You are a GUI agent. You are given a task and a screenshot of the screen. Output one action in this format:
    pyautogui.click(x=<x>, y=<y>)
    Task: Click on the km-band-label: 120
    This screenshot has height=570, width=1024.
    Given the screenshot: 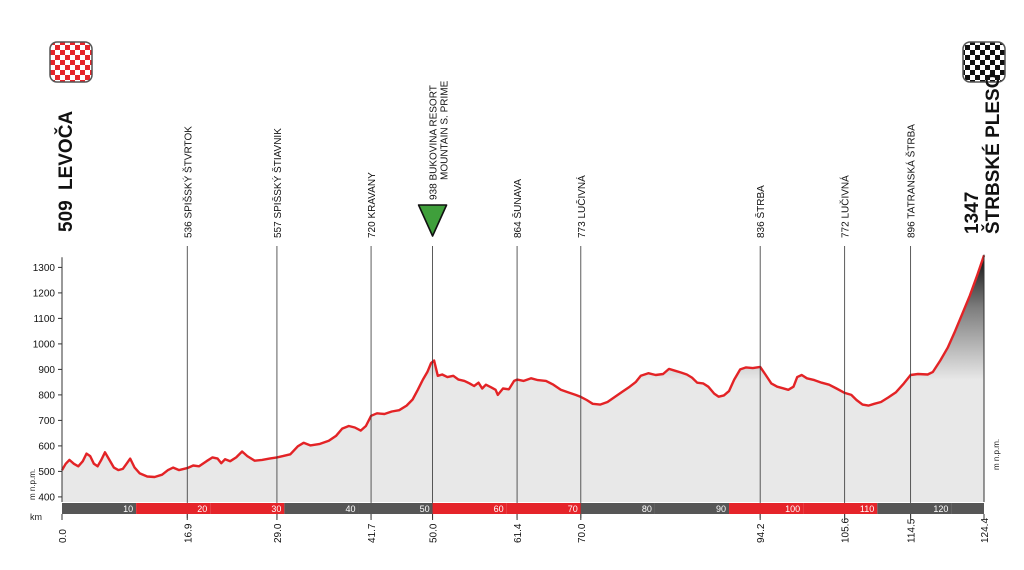 What is the action you would take?
    pyautogui.click(x=940, y=509)
    